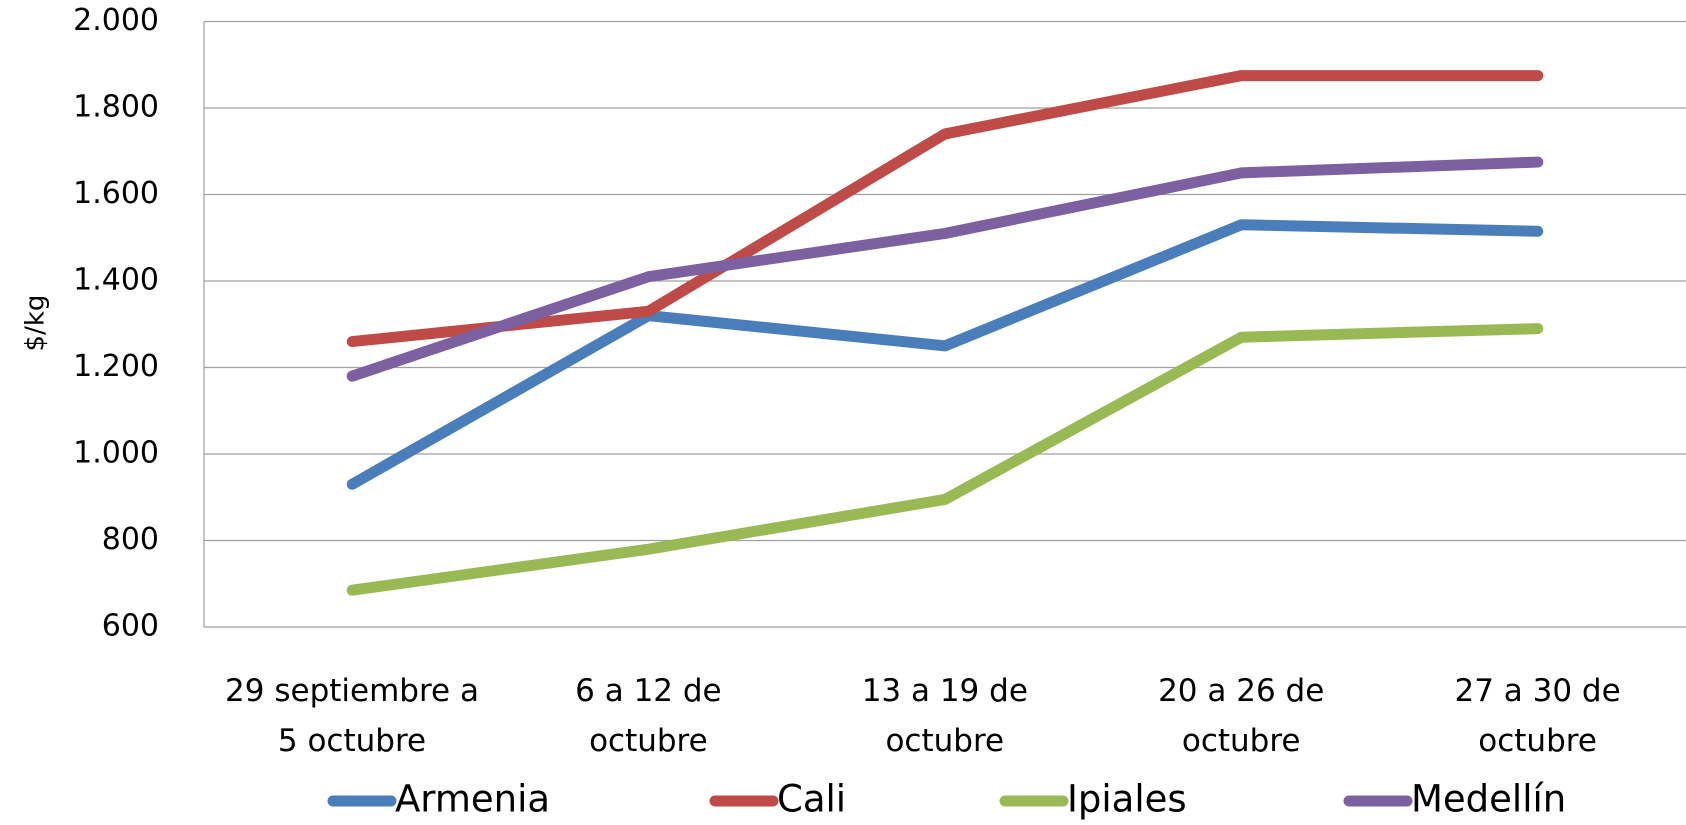 The height and width of the screenshot is (825, 1686). I want to click on y-tick-label: 1.400, so click(116, 280).